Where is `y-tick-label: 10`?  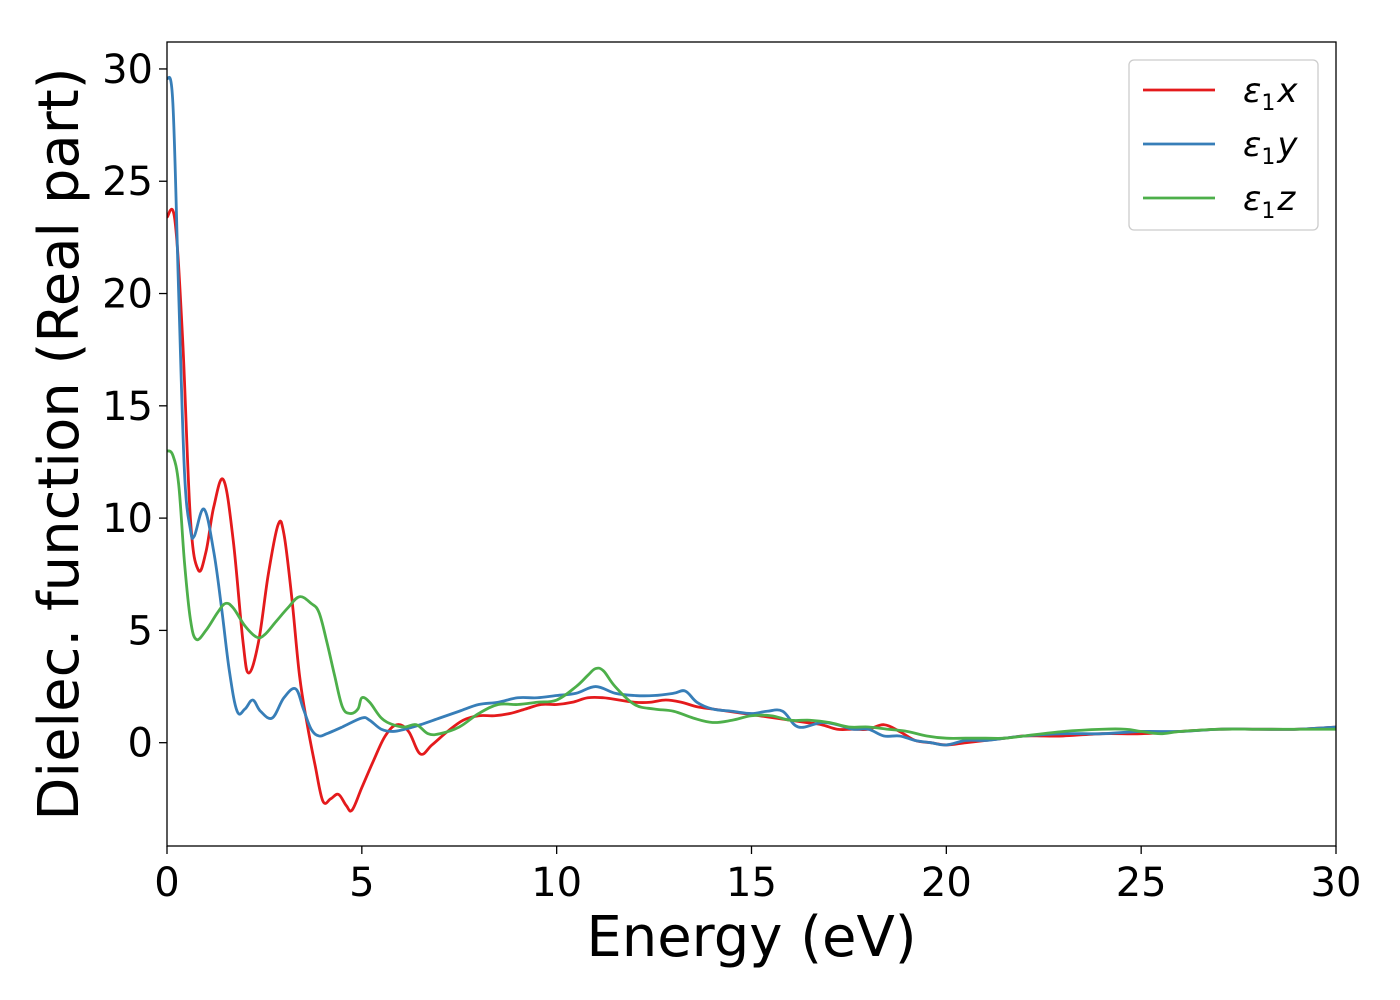
y-tick-label: 10 is located at coordinates (127, 519).